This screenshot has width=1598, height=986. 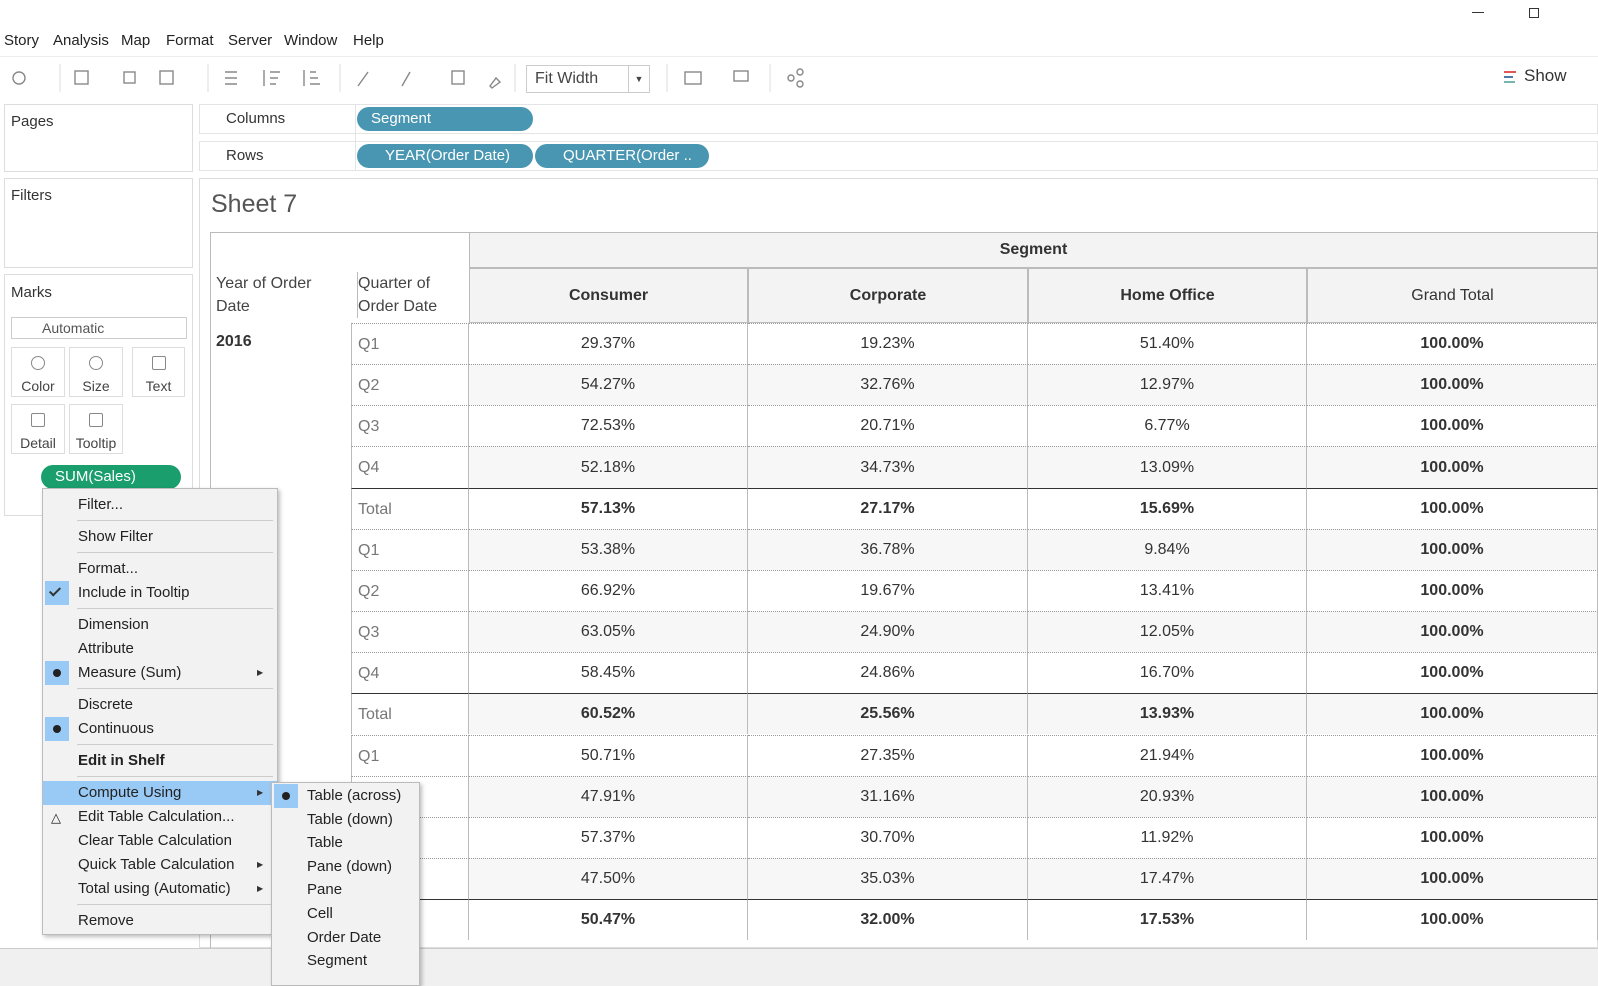 I want to click on rows-label: Rows, so click(x=245, y=155).